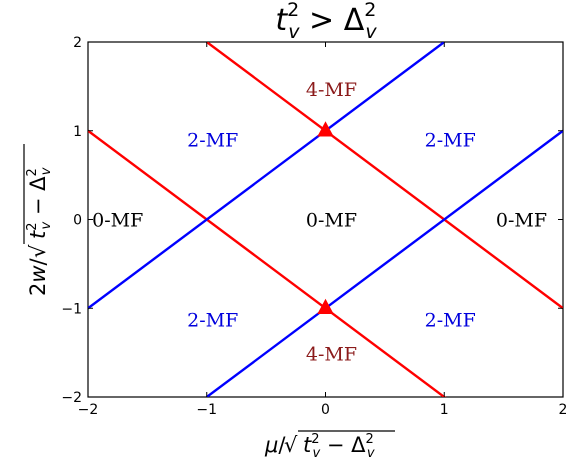 This screenshot has width=586, height=466. What do you see at coordinates (212, 321) in the screenshot?
I see `region-label-6: 2-MF` at bounding box center [212, 321].